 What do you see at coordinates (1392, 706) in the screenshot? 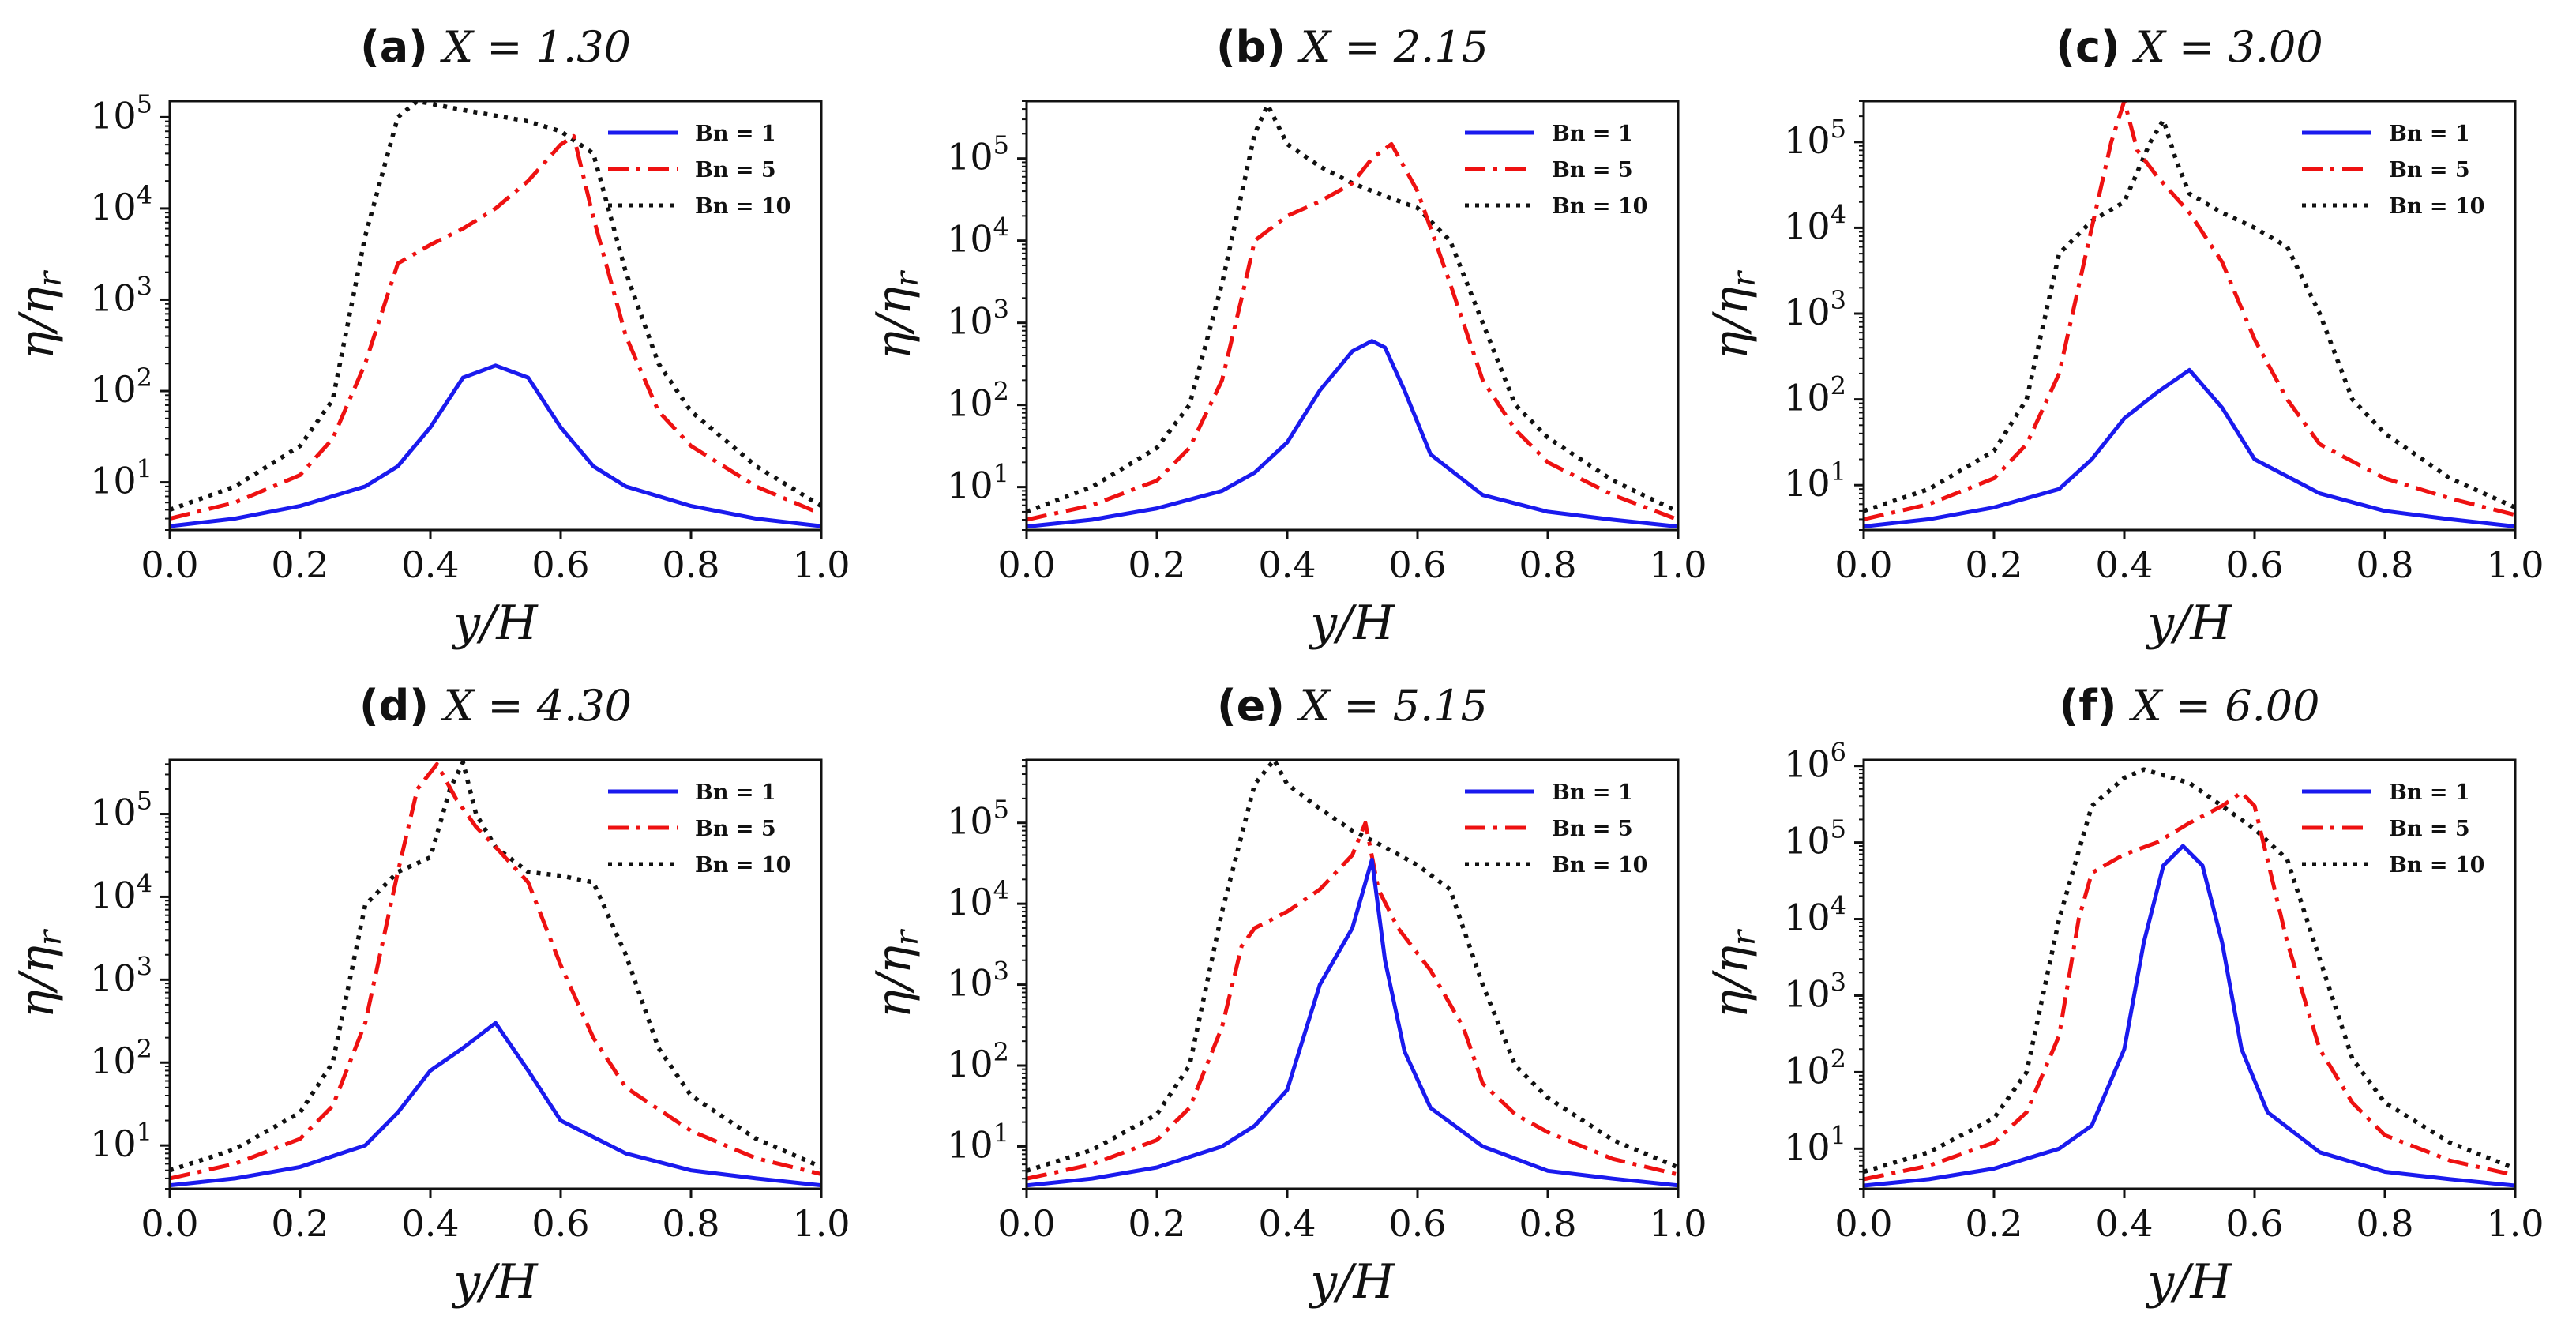
I see `panel-x-value: X = 5.15` at bounding box center [1392, 706].